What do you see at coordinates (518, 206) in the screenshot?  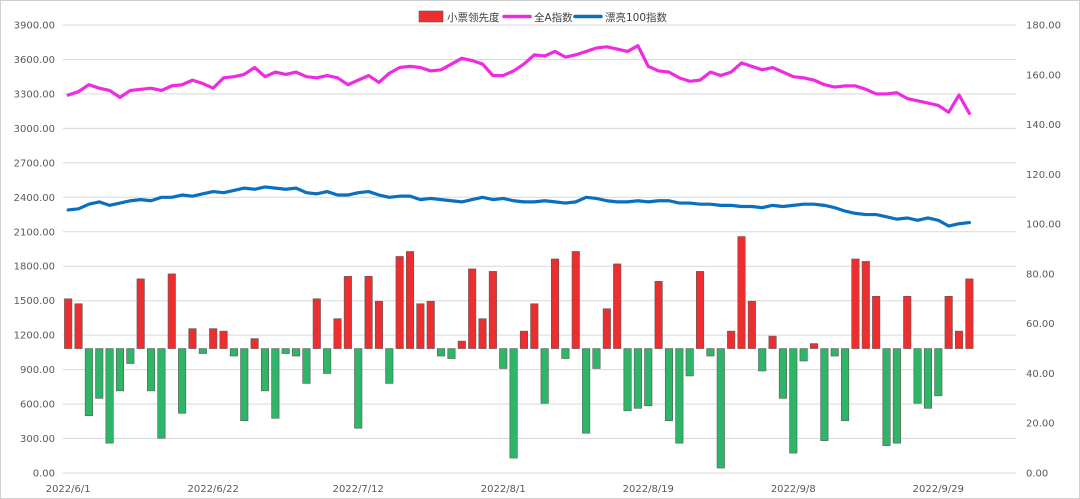 I see `line-pretty-100-index` at bounding box center [518, 206].